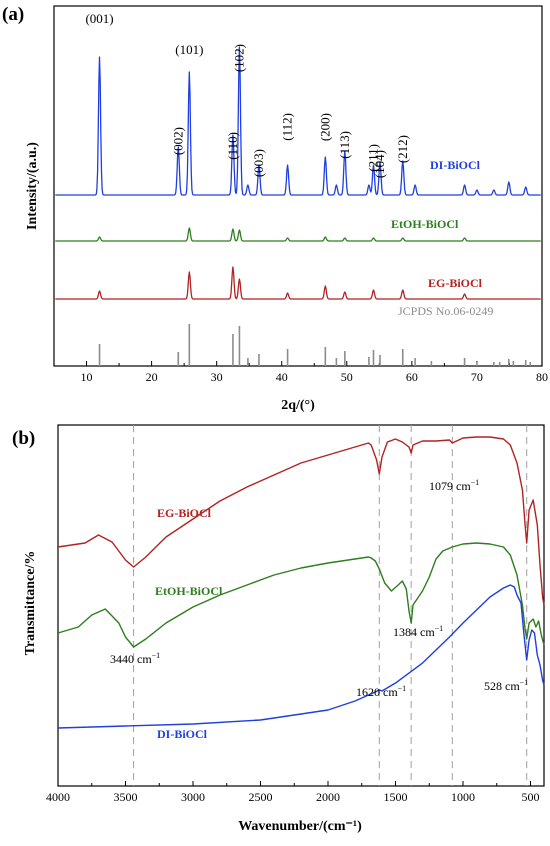 The height and width of the screenshot is (846, 550). What do you see at coordinates (542, 377) in the screenshot?
I see `x-tick-label-a-80: 80` at bounding box center [542, 377].